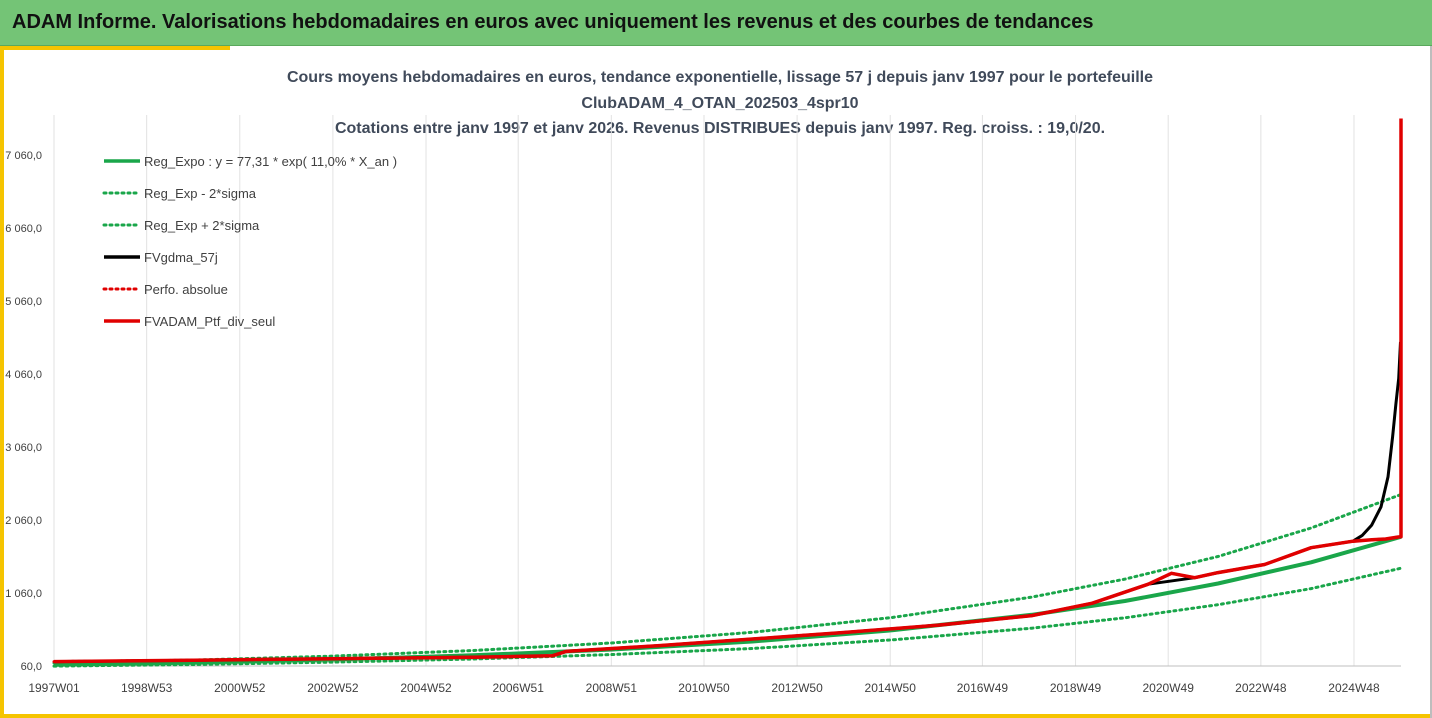 The image size is (1432, 718). I want to click on x-tick-label: 2016W49, so click(983, 688).